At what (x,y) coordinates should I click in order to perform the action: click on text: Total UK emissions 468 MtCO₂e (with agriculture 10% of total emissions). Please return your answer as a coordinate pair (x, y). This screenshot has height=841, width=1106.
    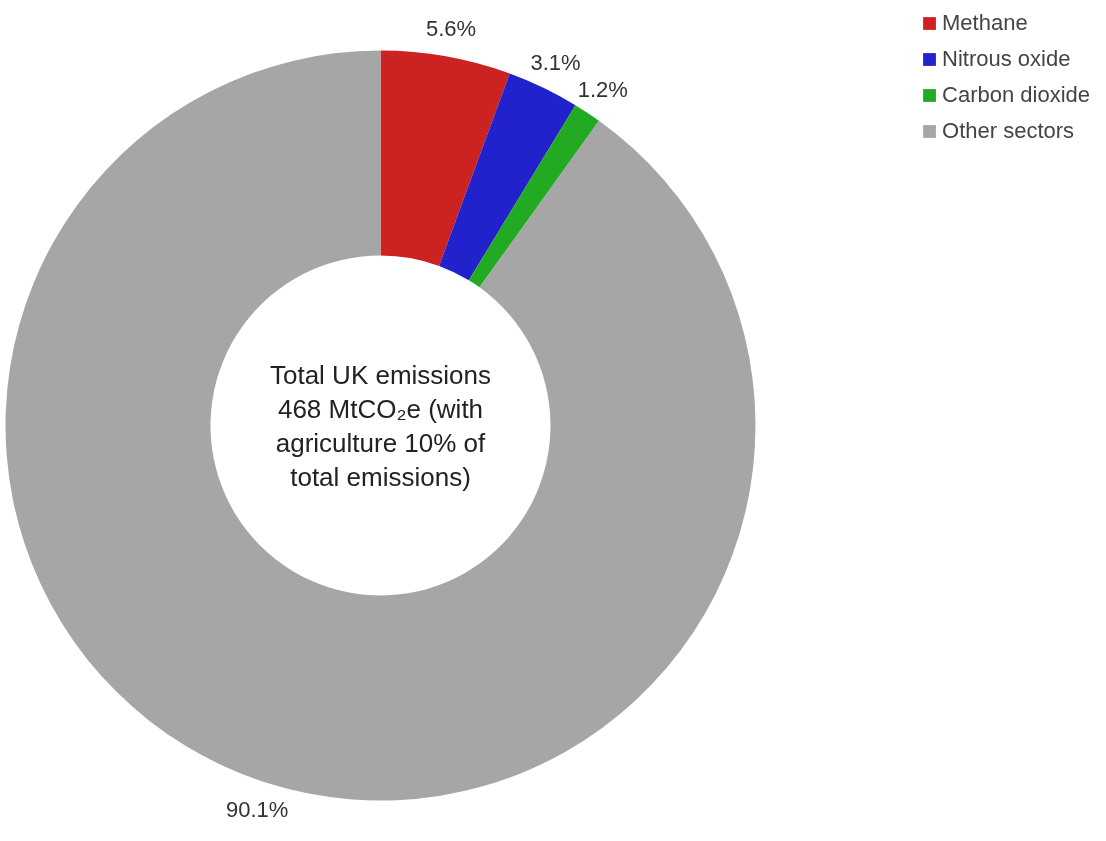
    Looking at the image, I should click on (380, 425).